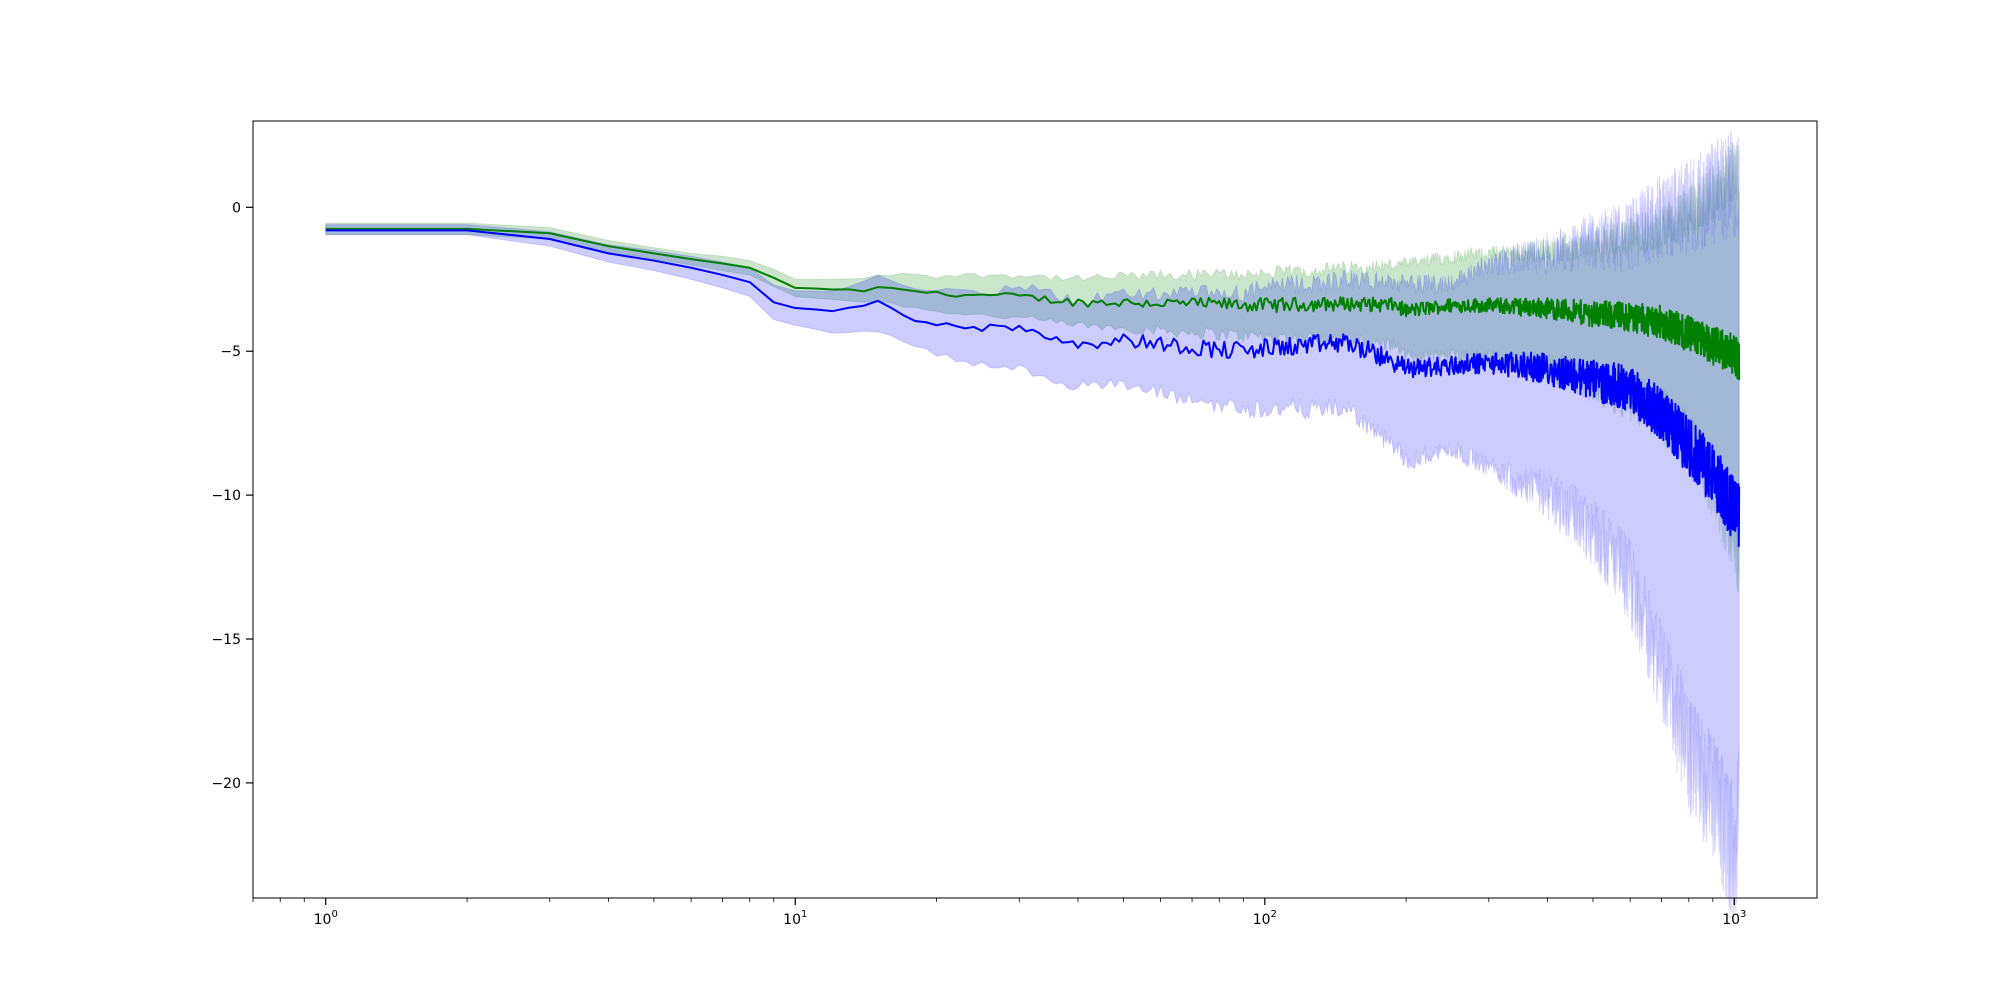 The image size is (2000, 1000). Describe the element at coordinates (226, 496) in the screenshot. I see `y-tick-label: −10` at that location.